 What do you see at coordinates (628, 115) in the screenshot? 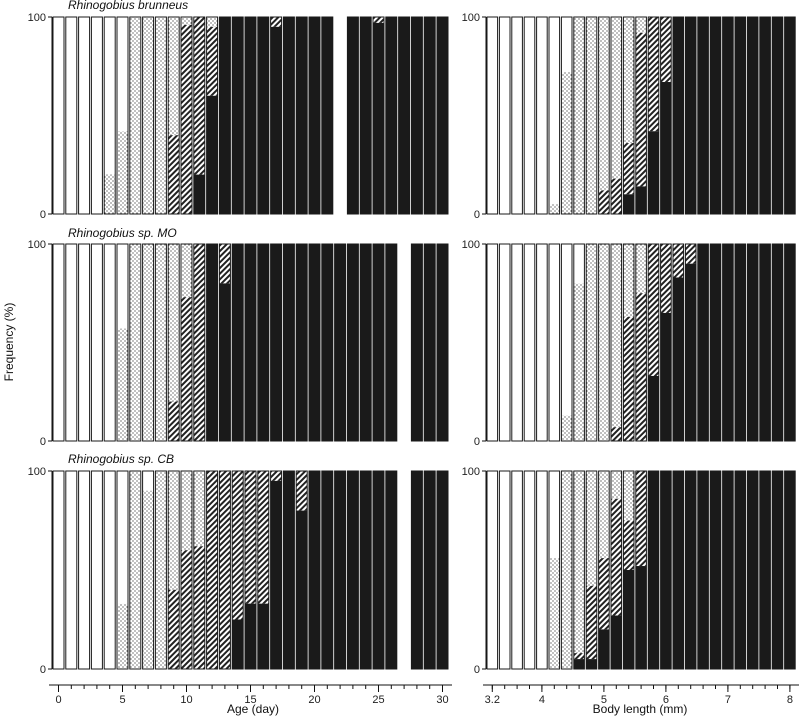
I see `bar-5.4` at bounding box center [628, 115].